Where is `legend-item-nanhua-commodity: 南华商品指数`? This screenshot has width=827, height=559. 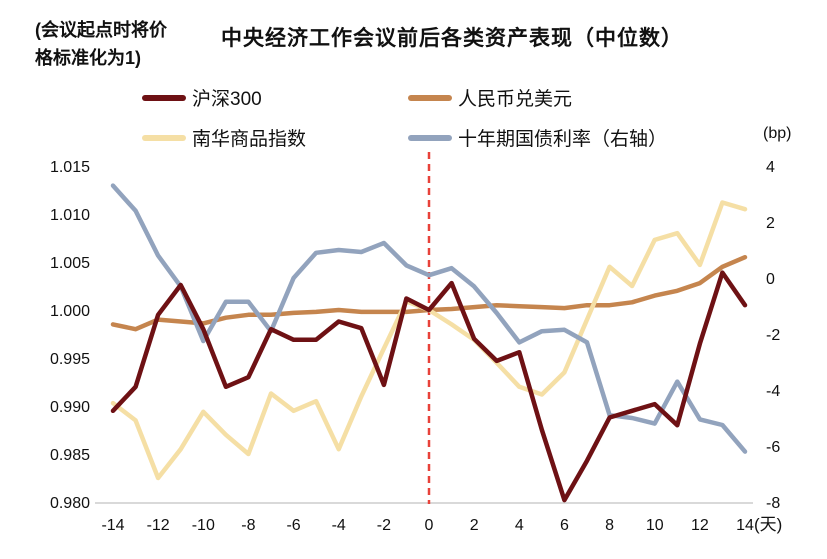 legend-item-nanhua-commodity: 南华商品指数 is located at coordinates (224, 137).